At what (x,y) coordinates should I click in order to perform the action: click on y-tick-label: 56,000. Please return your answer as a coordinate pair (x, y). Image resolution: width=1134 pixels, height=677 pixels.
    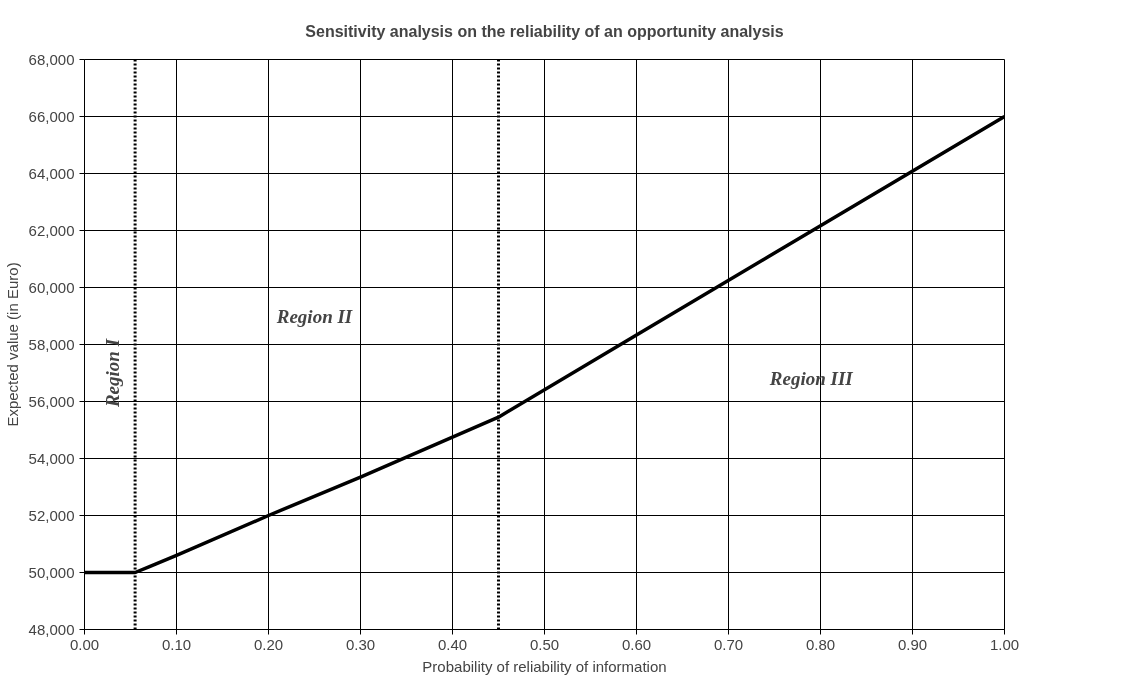
    Looking at the image, I should click on (51, 401).